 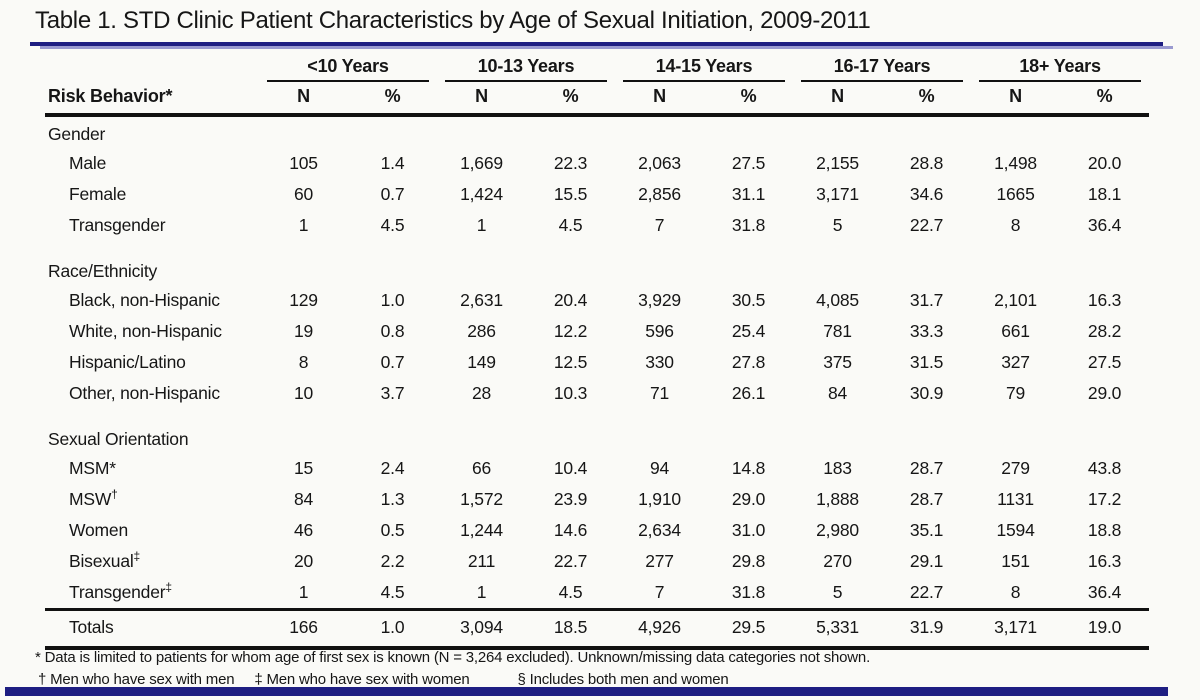 What do you see at coordinates (392, 499) in the screenshot?
I see `value-cell: 1.3` at bounding box center [392, 499].